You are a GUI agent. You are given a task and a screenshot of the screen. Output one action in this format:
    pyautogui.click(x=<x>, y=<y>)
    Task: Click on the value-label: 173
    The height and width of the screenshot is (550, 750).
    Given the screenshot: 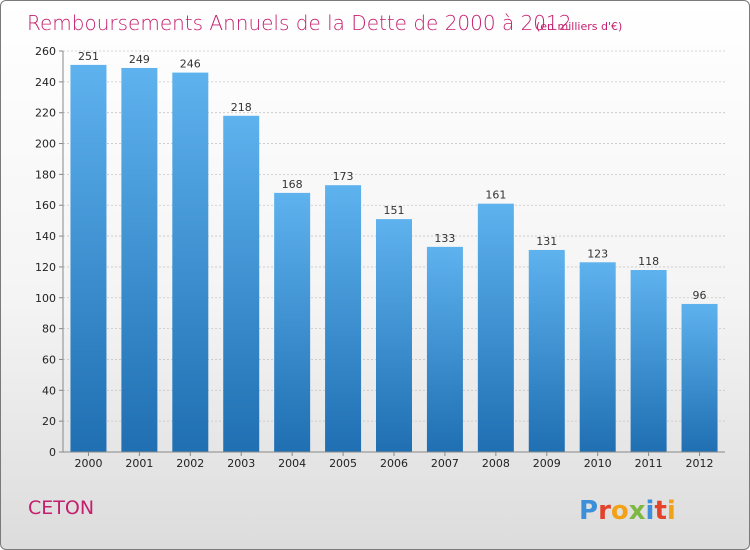 What is the action you would take?
    pyautogui.click(x=343, y=176)
    